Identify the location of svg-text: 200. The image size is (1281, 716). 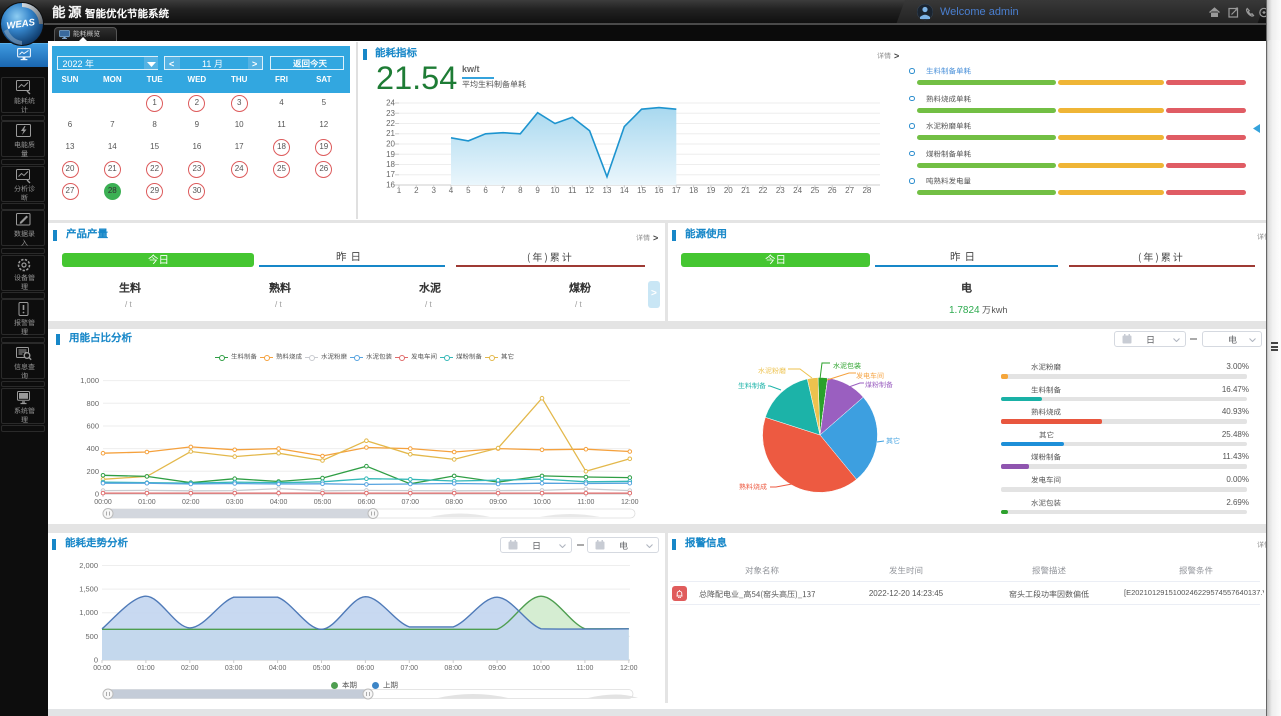
(92, 471).